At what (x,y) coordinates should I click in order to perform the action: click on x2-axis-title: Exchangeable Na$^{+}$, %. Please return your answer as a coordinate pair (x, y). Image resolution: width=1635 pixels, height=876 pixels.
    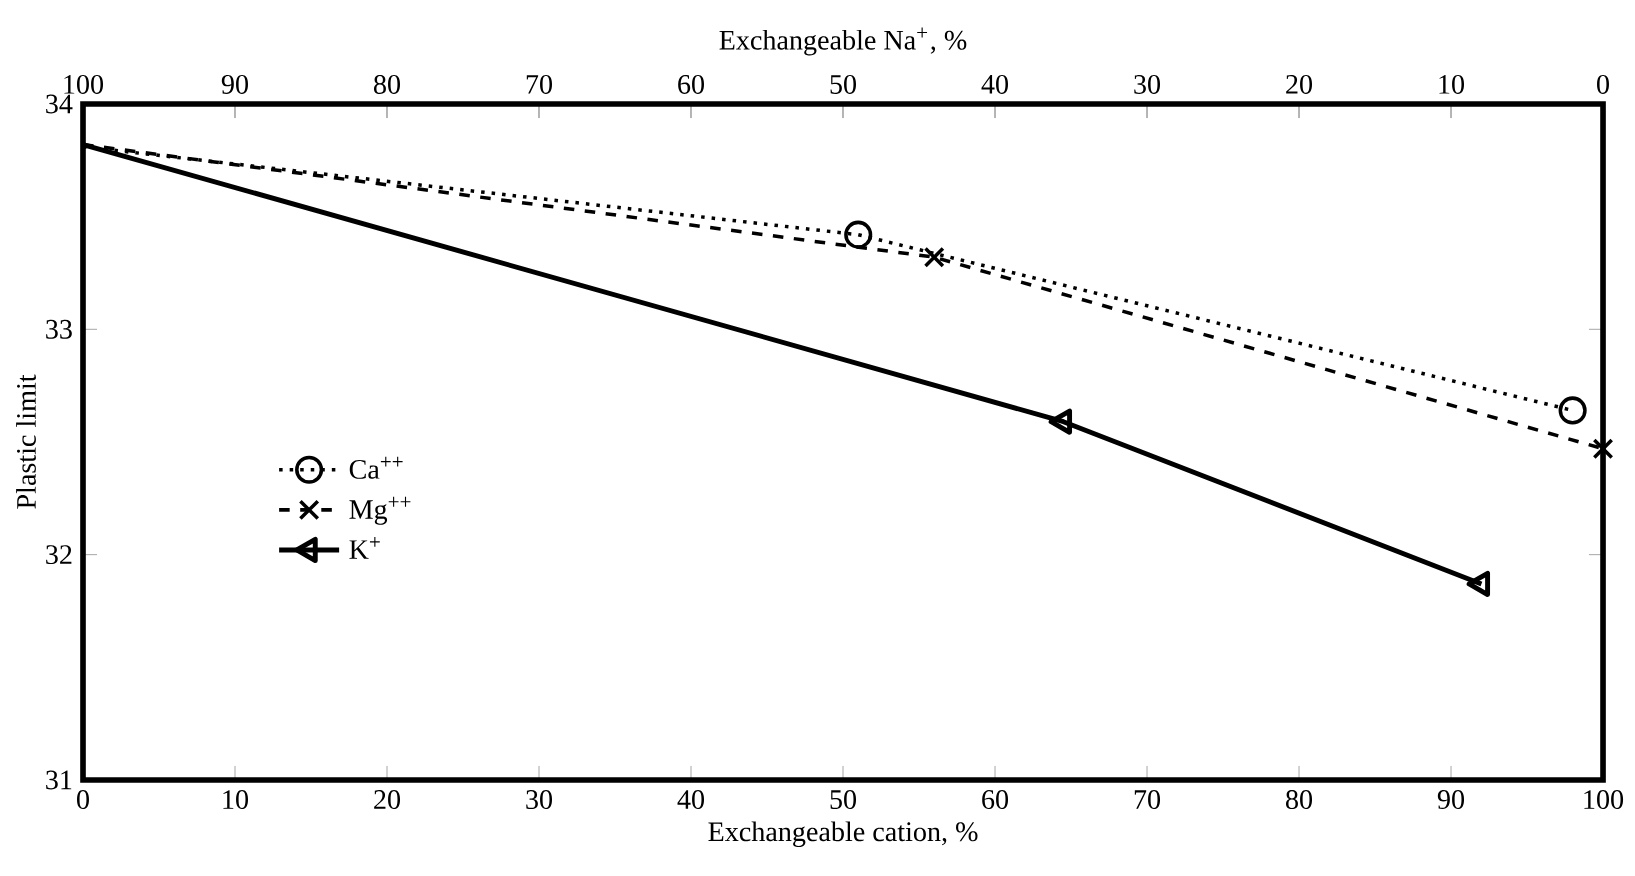
    Looking at the image, I should click on (843, 41).